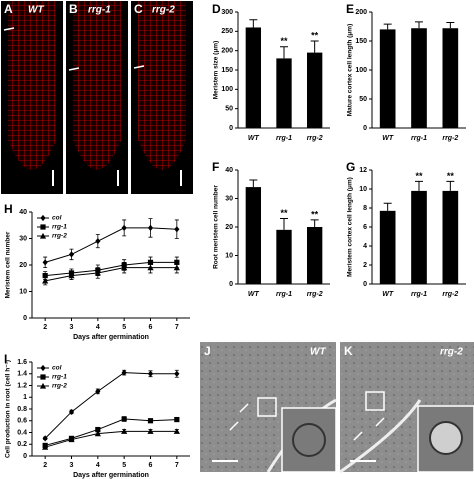 Image resolution: width=474 pixels, height=479 pixels. Describe the element at coordinates (162, 97) in the screenshot. I see `micrograph-c` at that location.